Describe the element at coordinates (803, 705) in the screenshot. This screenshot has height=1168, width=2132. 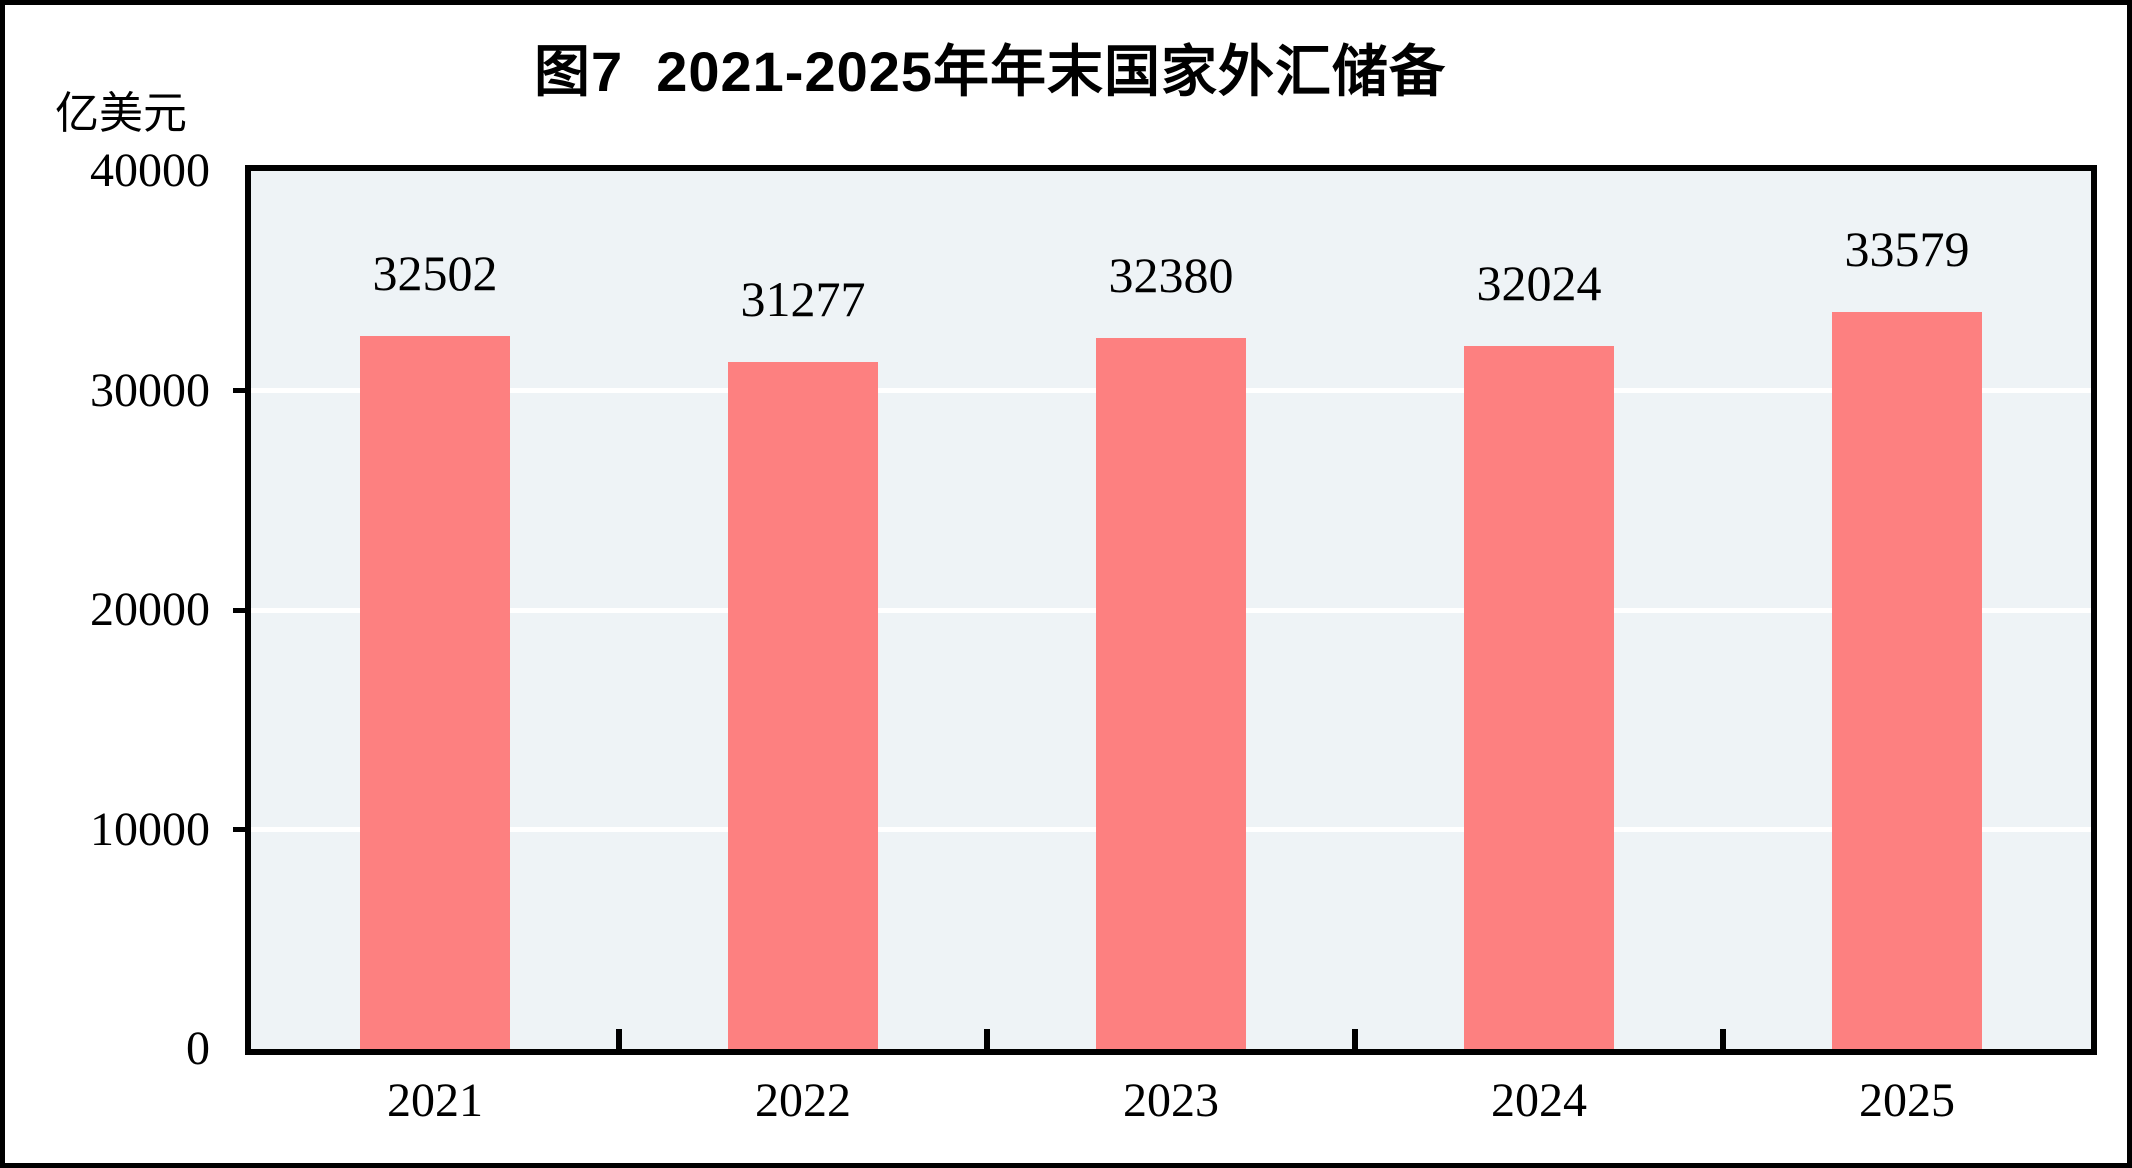
I see `bar-2022` at that location.